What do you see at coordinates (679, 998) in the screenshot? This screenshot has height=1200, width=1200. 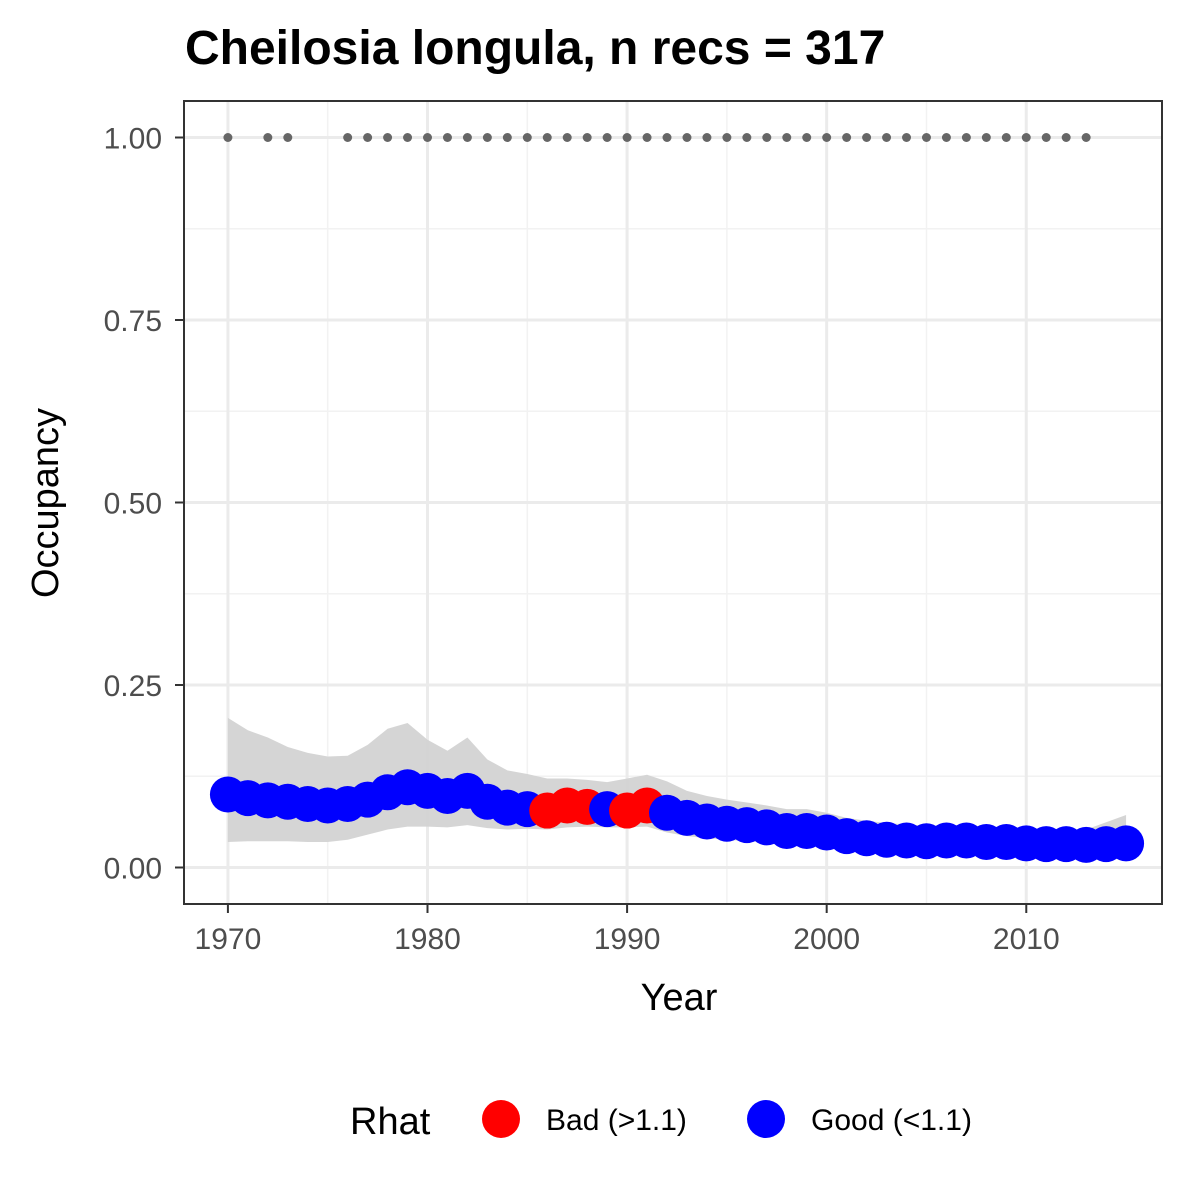 I see `x-axis-title: Year` at bounding box center [679, 998].